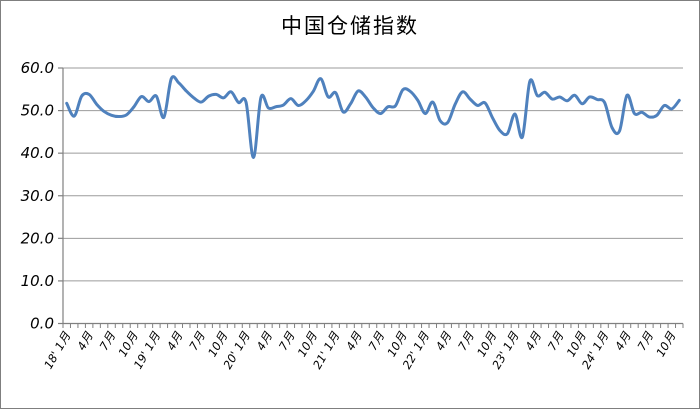 Image resolution: width=700 pixels, height=409 pixels. Describe the element at coordinates (37, 238) in the screenshot. I see `y-axis-label: 20.0` at that location.